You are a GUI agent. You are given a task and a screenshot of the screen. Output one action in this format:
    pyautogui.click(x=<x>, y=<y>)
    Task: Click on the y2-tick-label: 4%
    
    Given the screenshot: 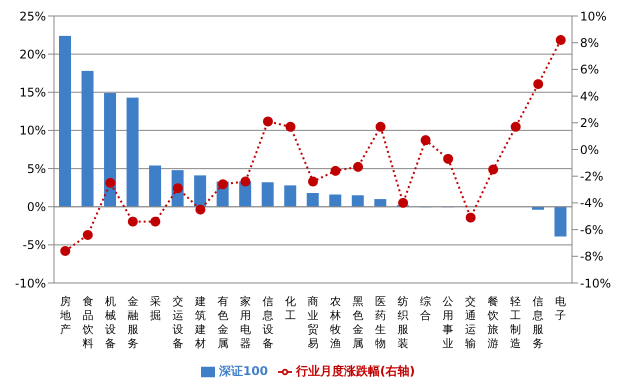 What is the action you would take?
    pyautogui.click(x=590, y=96)
    